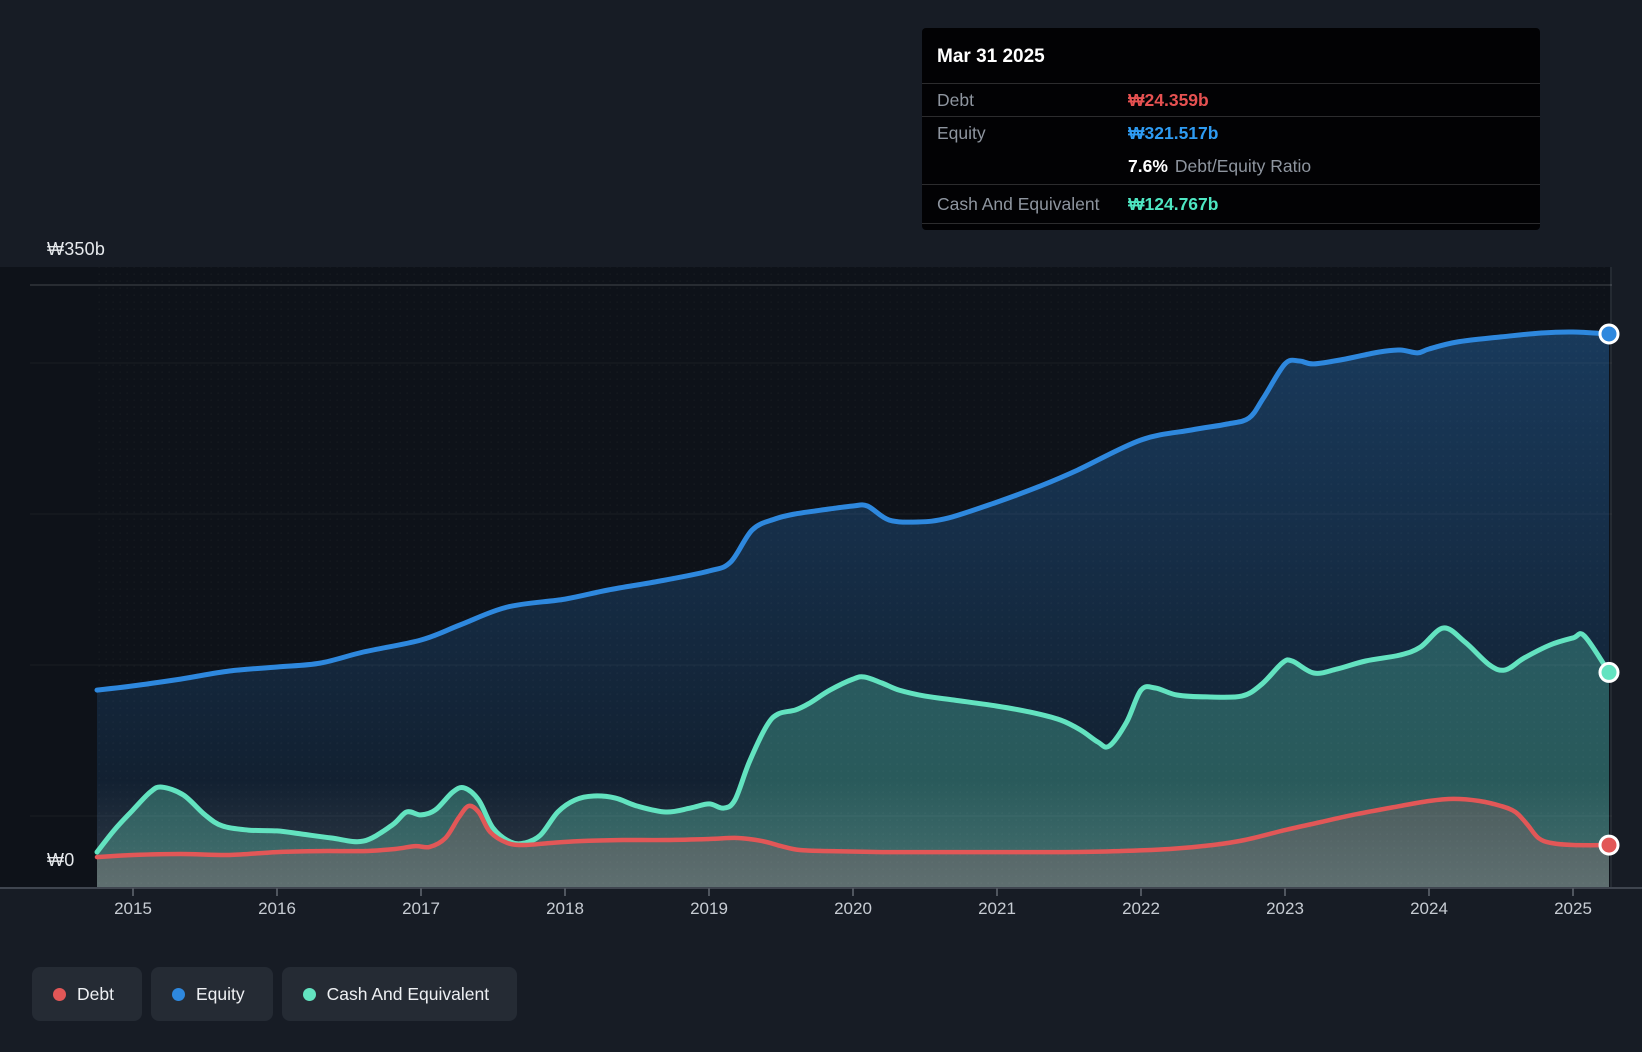 The height and width of the screenshot is (1052, 1642). Describe the element at coordinates (1141, 908) in the screenshot. I see `x-tick-2022: 2022` at that location.